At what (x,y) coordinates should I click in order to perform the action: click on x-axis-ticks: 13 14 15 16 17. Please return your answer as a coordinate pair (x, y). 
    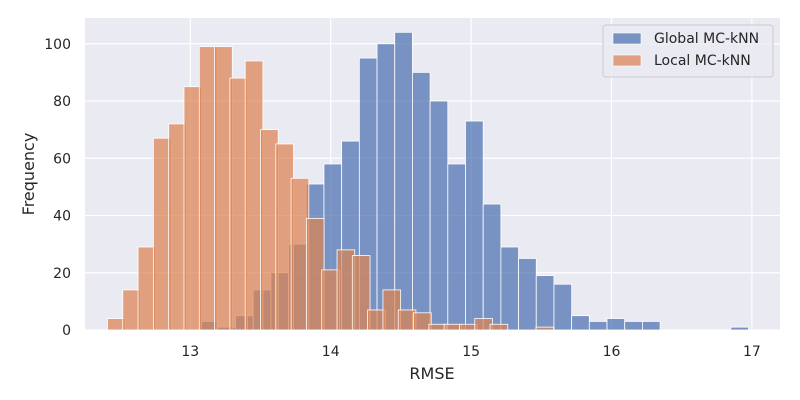
    Looking at the image, I should click on (470, 352).